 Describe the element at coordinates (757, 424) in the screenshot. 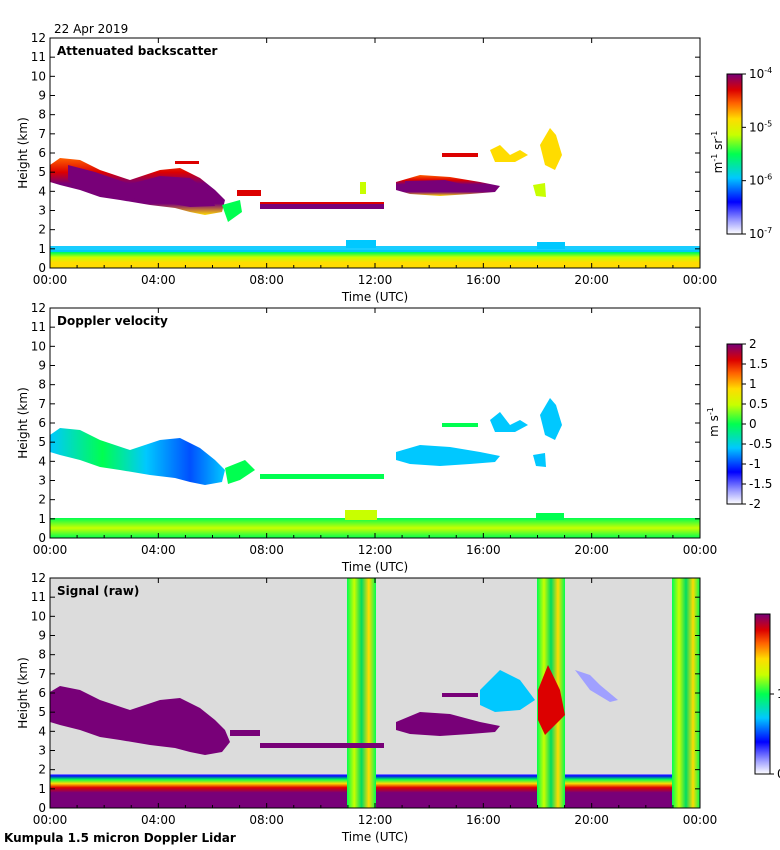

I see `colorbar-ticks: 2 1.5 1 0.5 0 -0.5 -1 -1.5 -2` at that location.